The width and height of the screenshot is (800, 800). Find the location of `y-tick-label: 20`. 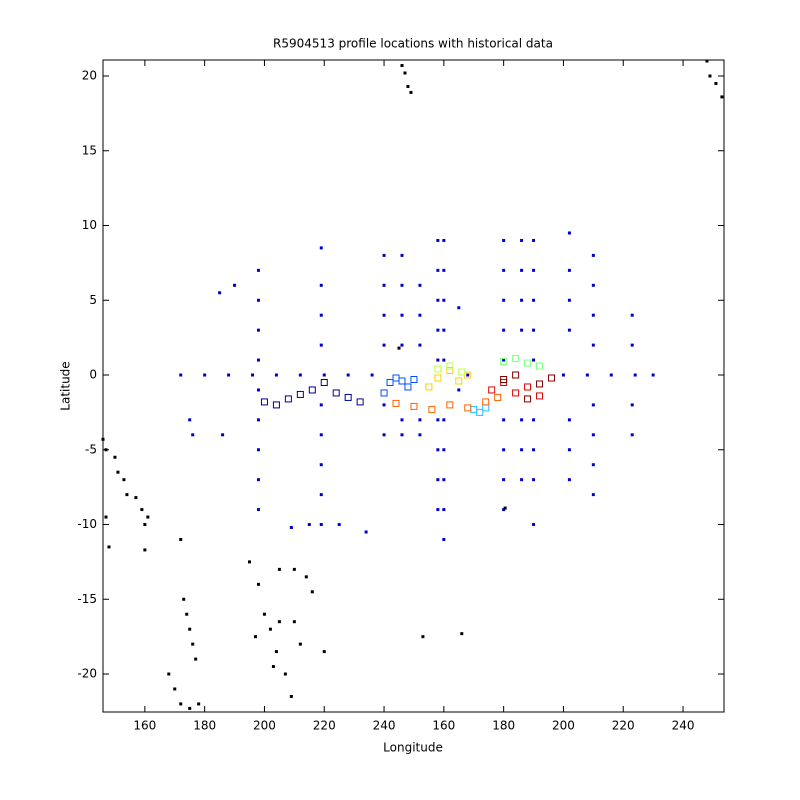

y-tick-label: 20 is located at coordinates (89, 75).